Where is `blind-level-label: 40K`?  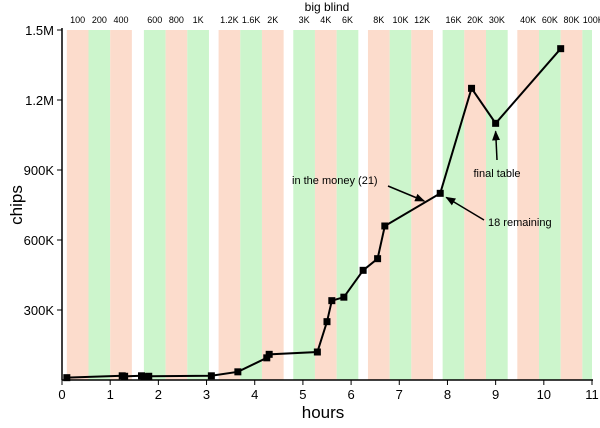 blind-level-label: 40K is located at coordinates (528, 20).